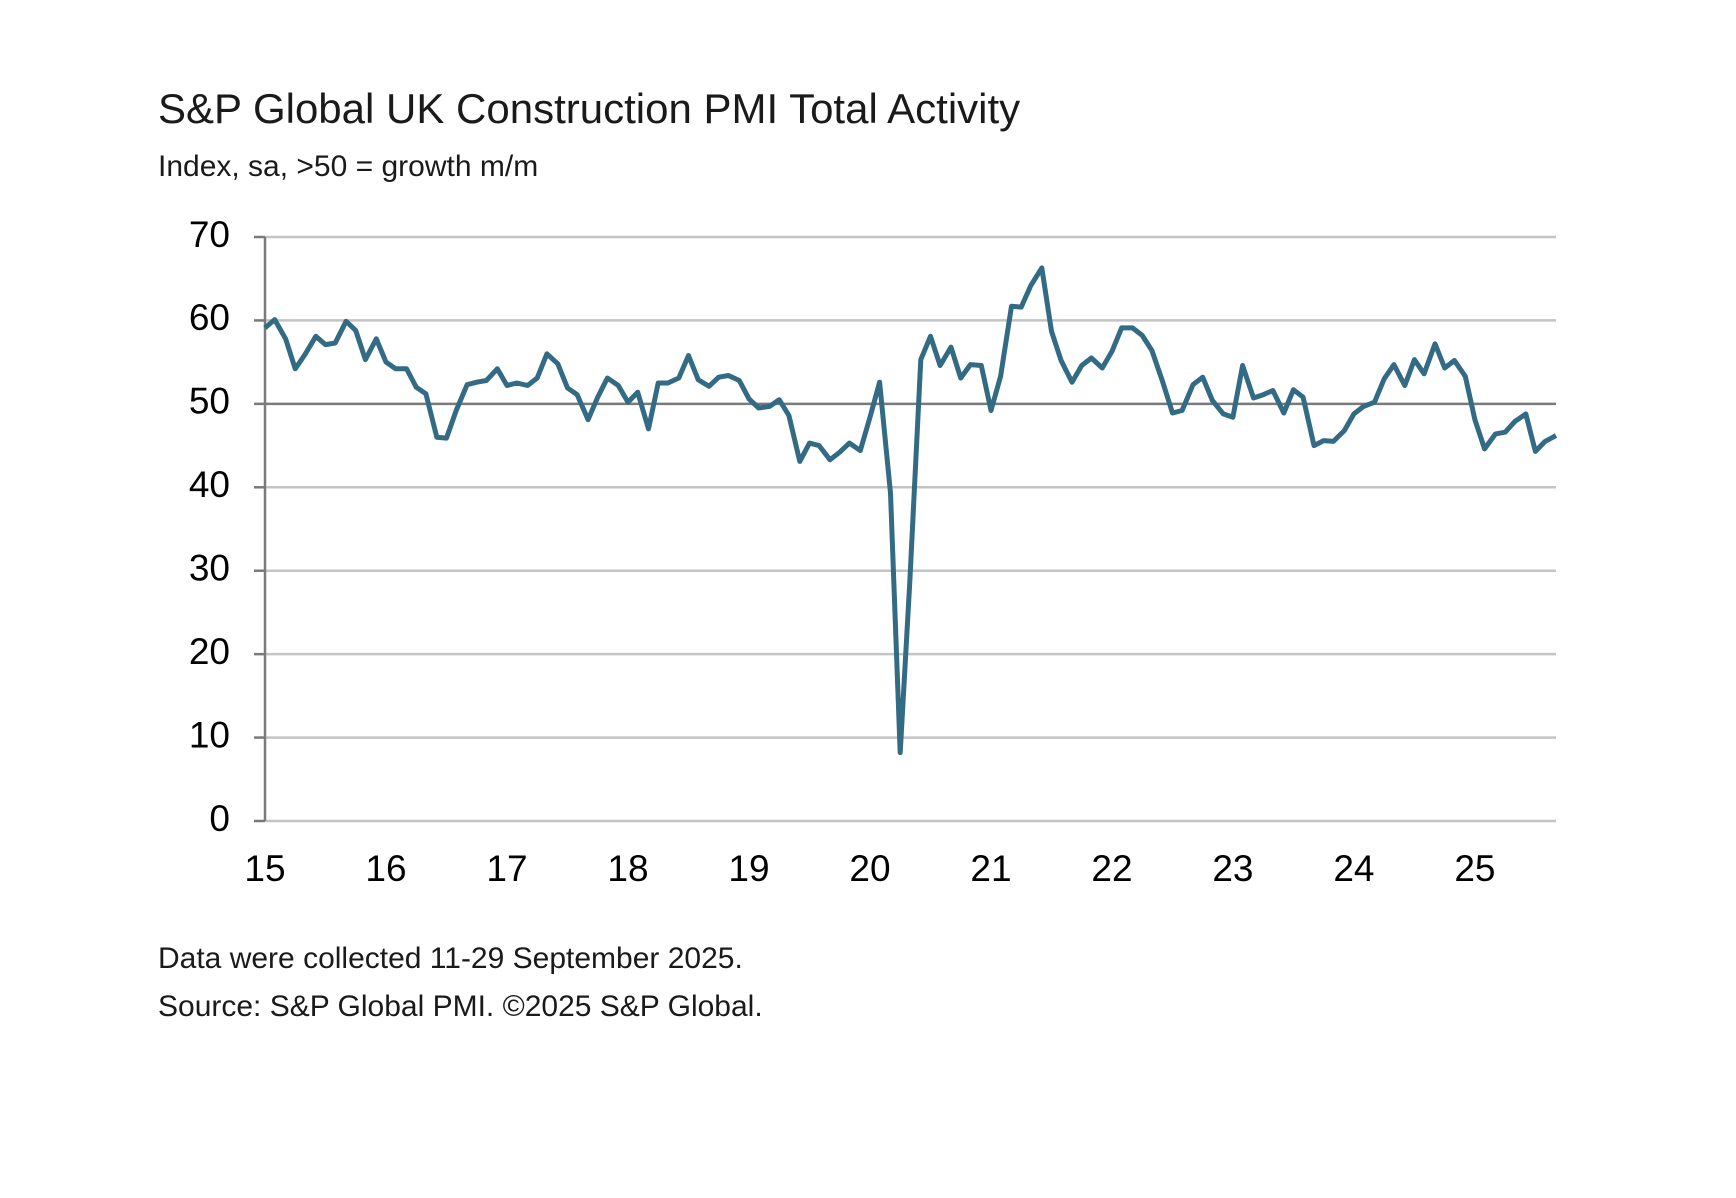  What do you see at coordinates (1353, 868) in the screenshot?
I see `x-tick-label: 24` at bounding box center [1353, 868].